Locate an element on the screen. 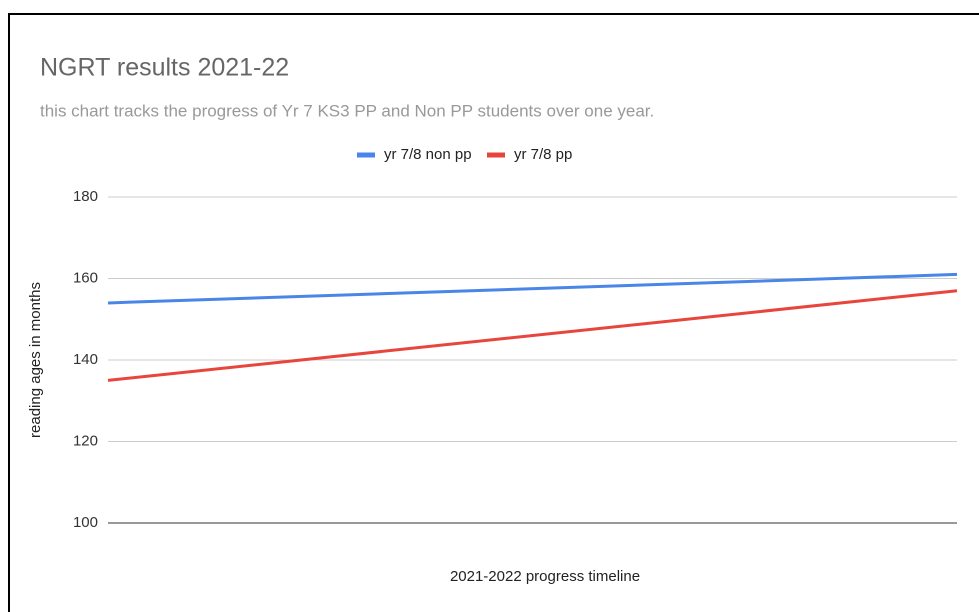  y-tick-label: 160 is located at coordinates (85, 277).